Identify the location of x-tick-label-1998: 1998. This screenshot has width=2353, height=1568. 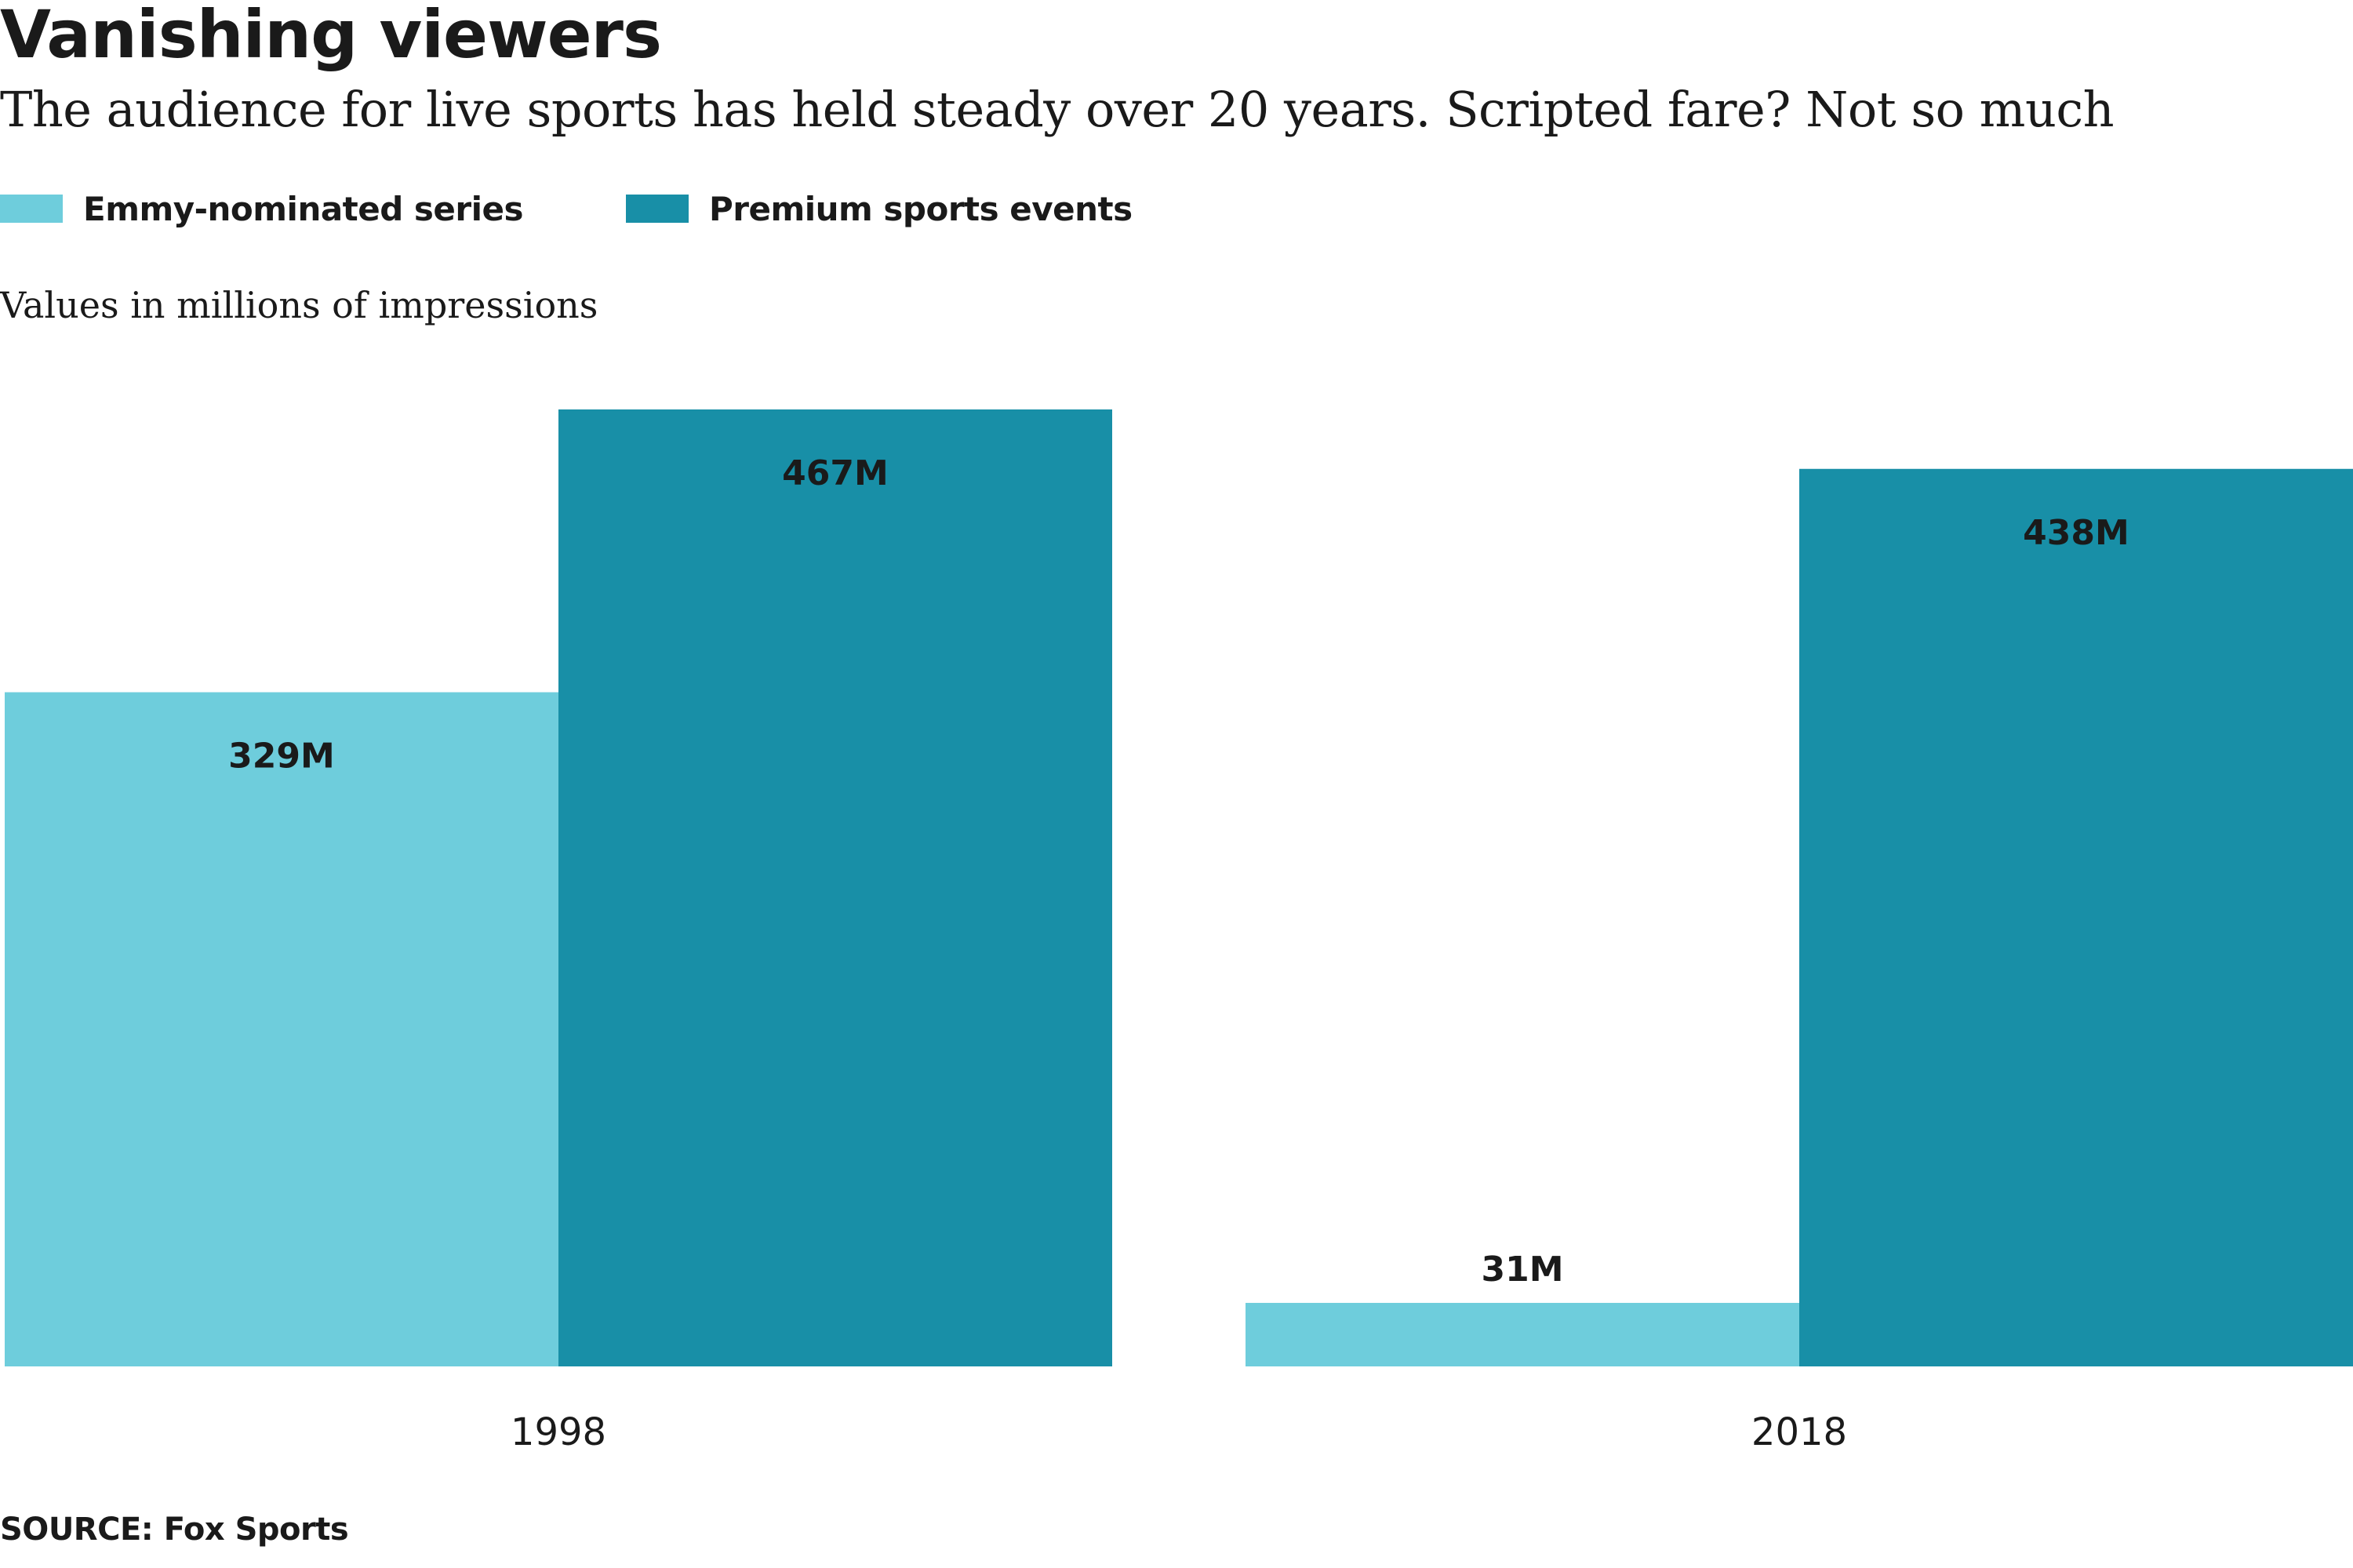
(558, 1432).